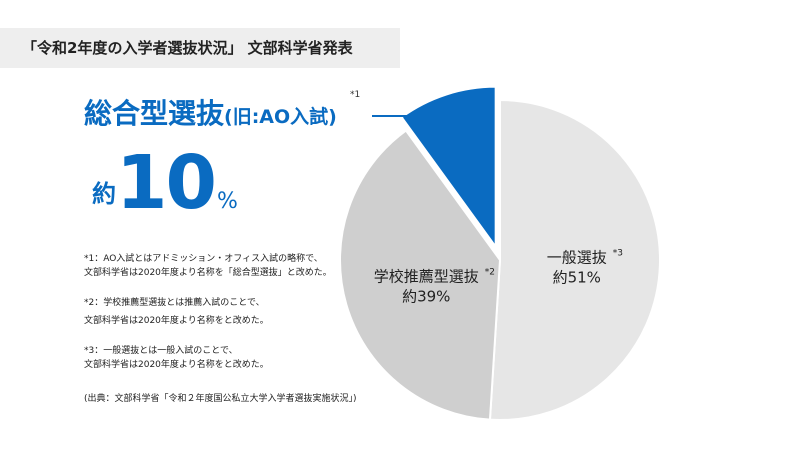 The image size is (800, 450). What do you see at coordinates (208, 273) in the screenshot?
I see `footnote-1-line-2: 文部科学省は2020年度より名称を「総合型選抜」と改めた。` at bounding box center [208, 273].